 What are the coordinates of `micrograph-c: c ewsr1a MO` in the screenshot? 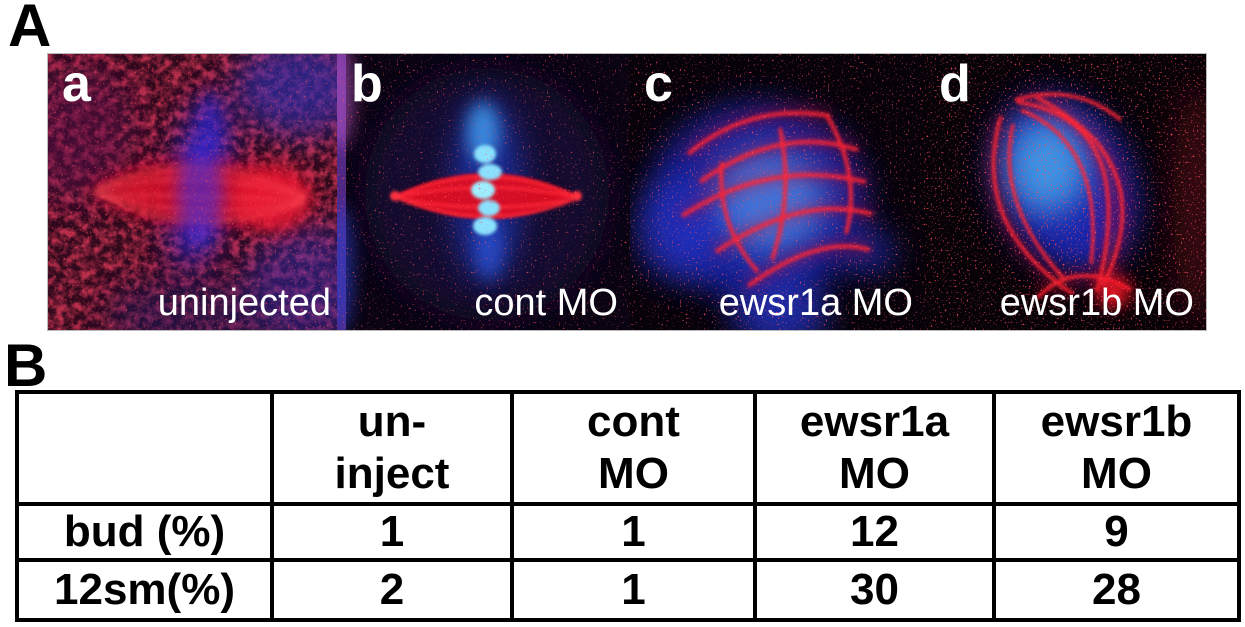 It's located at (777, 192).